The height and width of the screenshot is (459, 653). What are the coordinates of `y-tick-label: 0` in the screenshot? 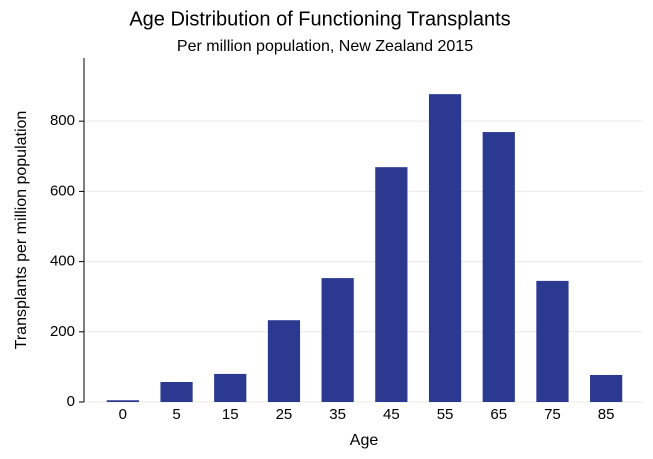 It's located at (71, 401).